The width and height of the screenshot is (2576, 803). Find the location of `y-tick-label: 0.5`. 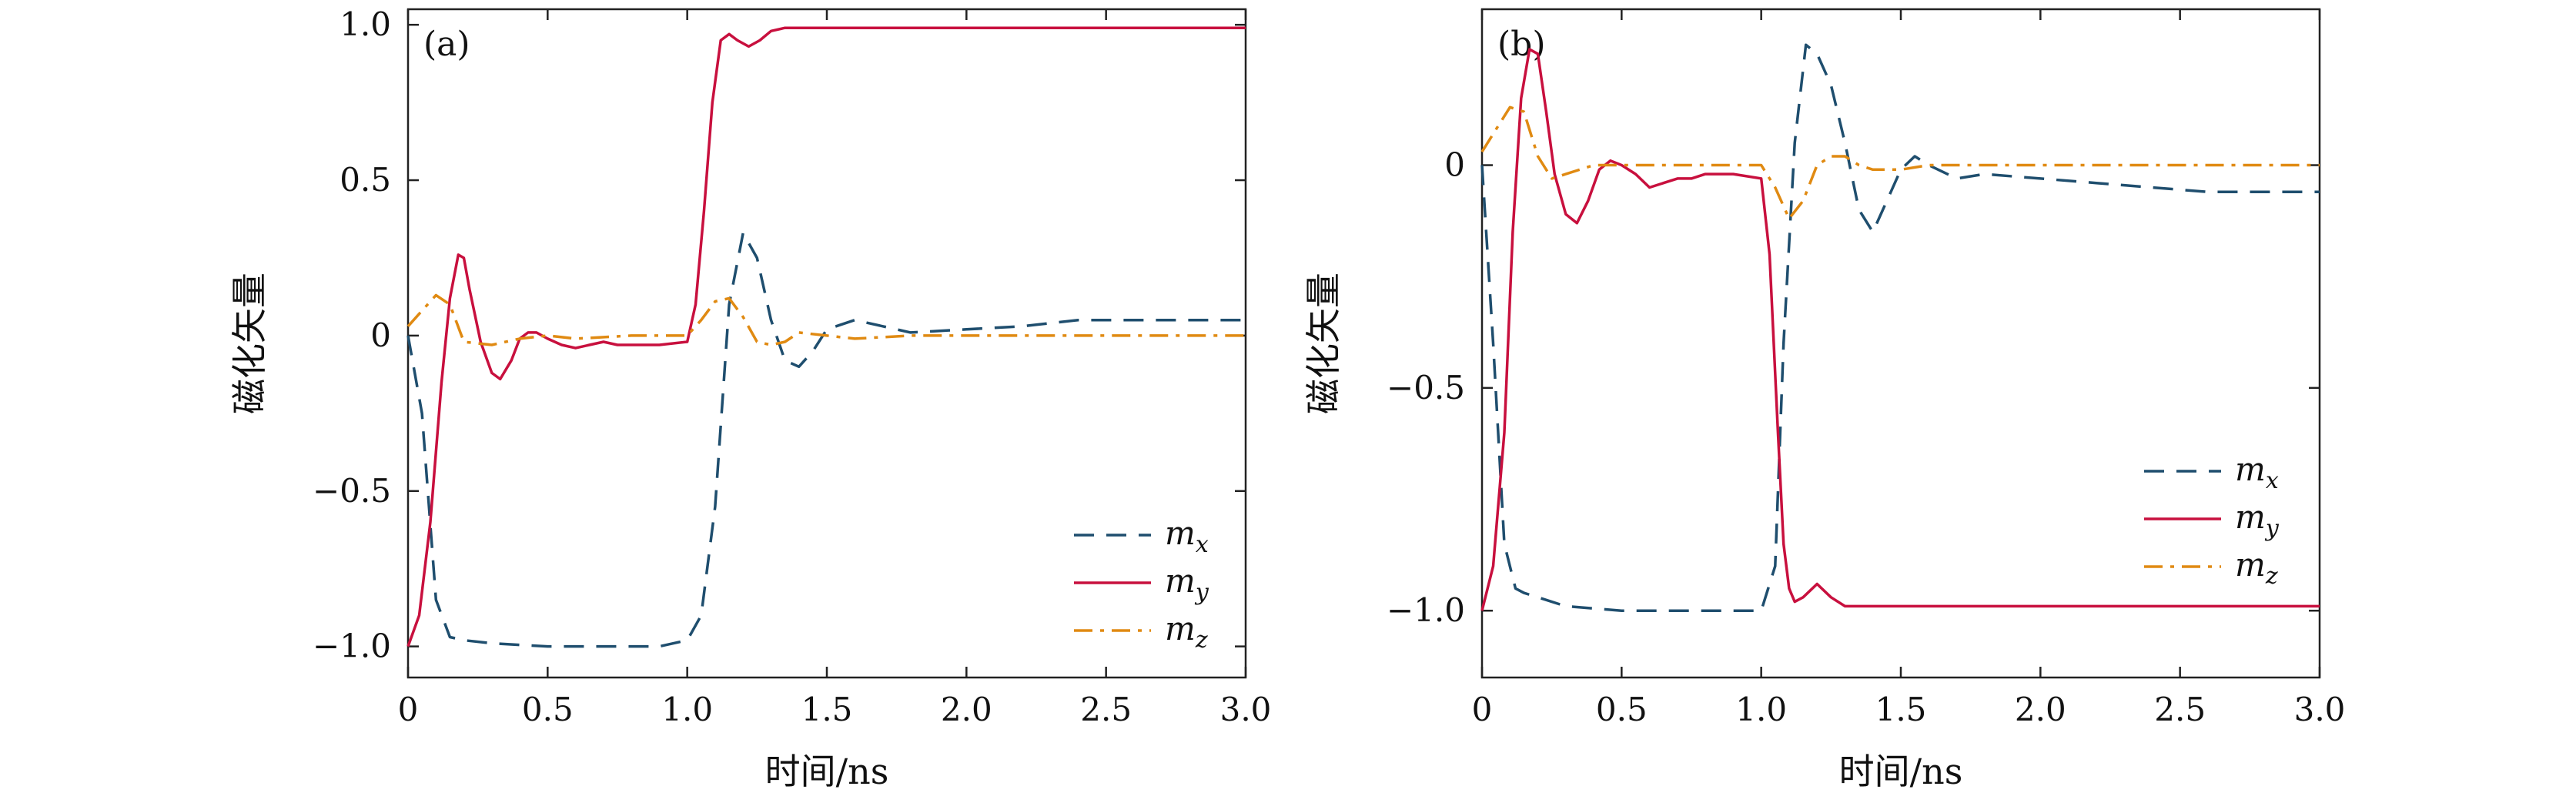

y-tick-label: 0.5 is located at coordinates (365, 180).